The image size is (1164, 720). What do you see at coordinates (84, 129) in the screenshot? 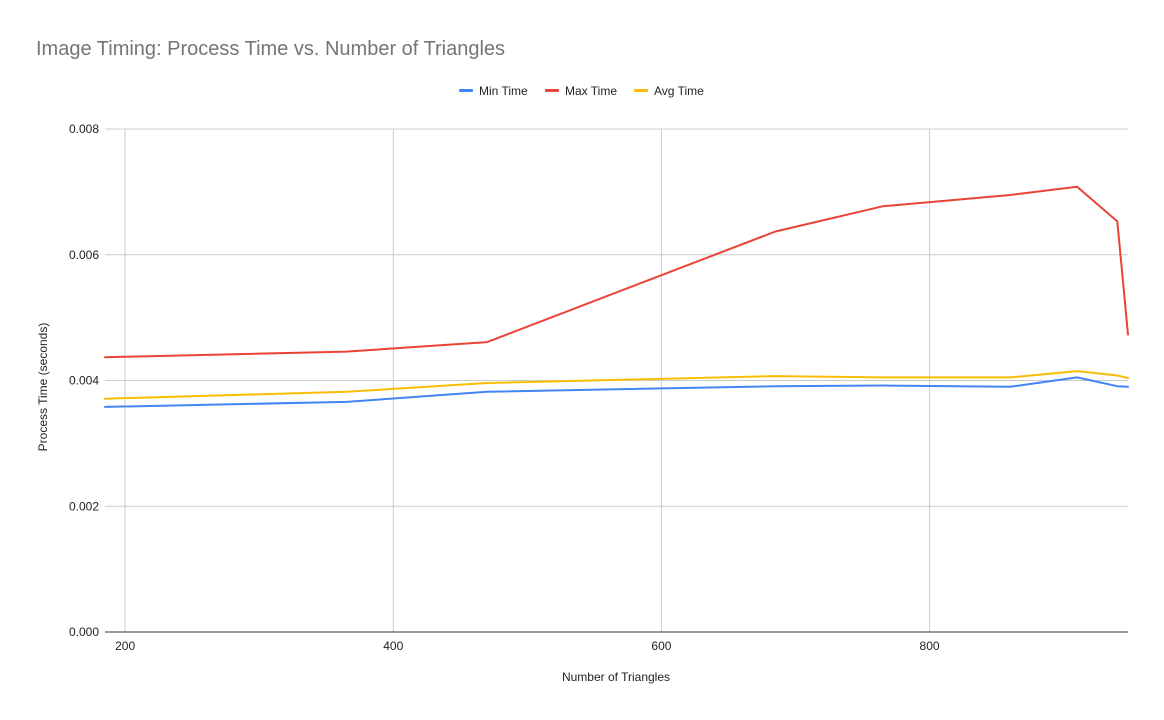
I see `y-tick-label: 0.008` at bounding box center [84, 129].